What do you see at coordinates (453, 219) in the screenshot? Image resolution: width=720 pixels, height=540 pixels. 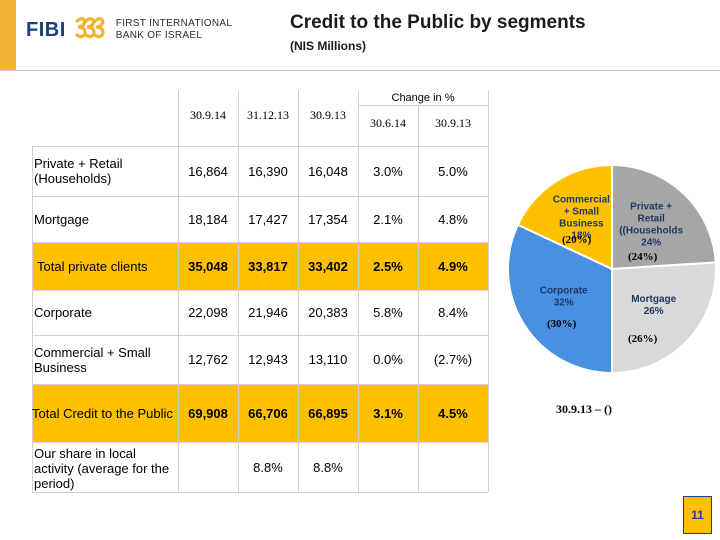 I see `table-cell: 4.8%` at bounding box center [453, 219].